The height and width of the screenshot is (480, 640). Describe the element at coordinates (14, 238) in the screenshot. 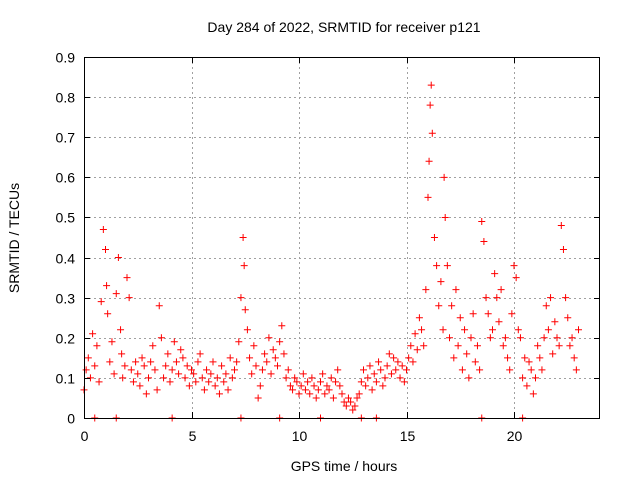

I see `y-axis-label: SRMTID / TECUs` at that location.